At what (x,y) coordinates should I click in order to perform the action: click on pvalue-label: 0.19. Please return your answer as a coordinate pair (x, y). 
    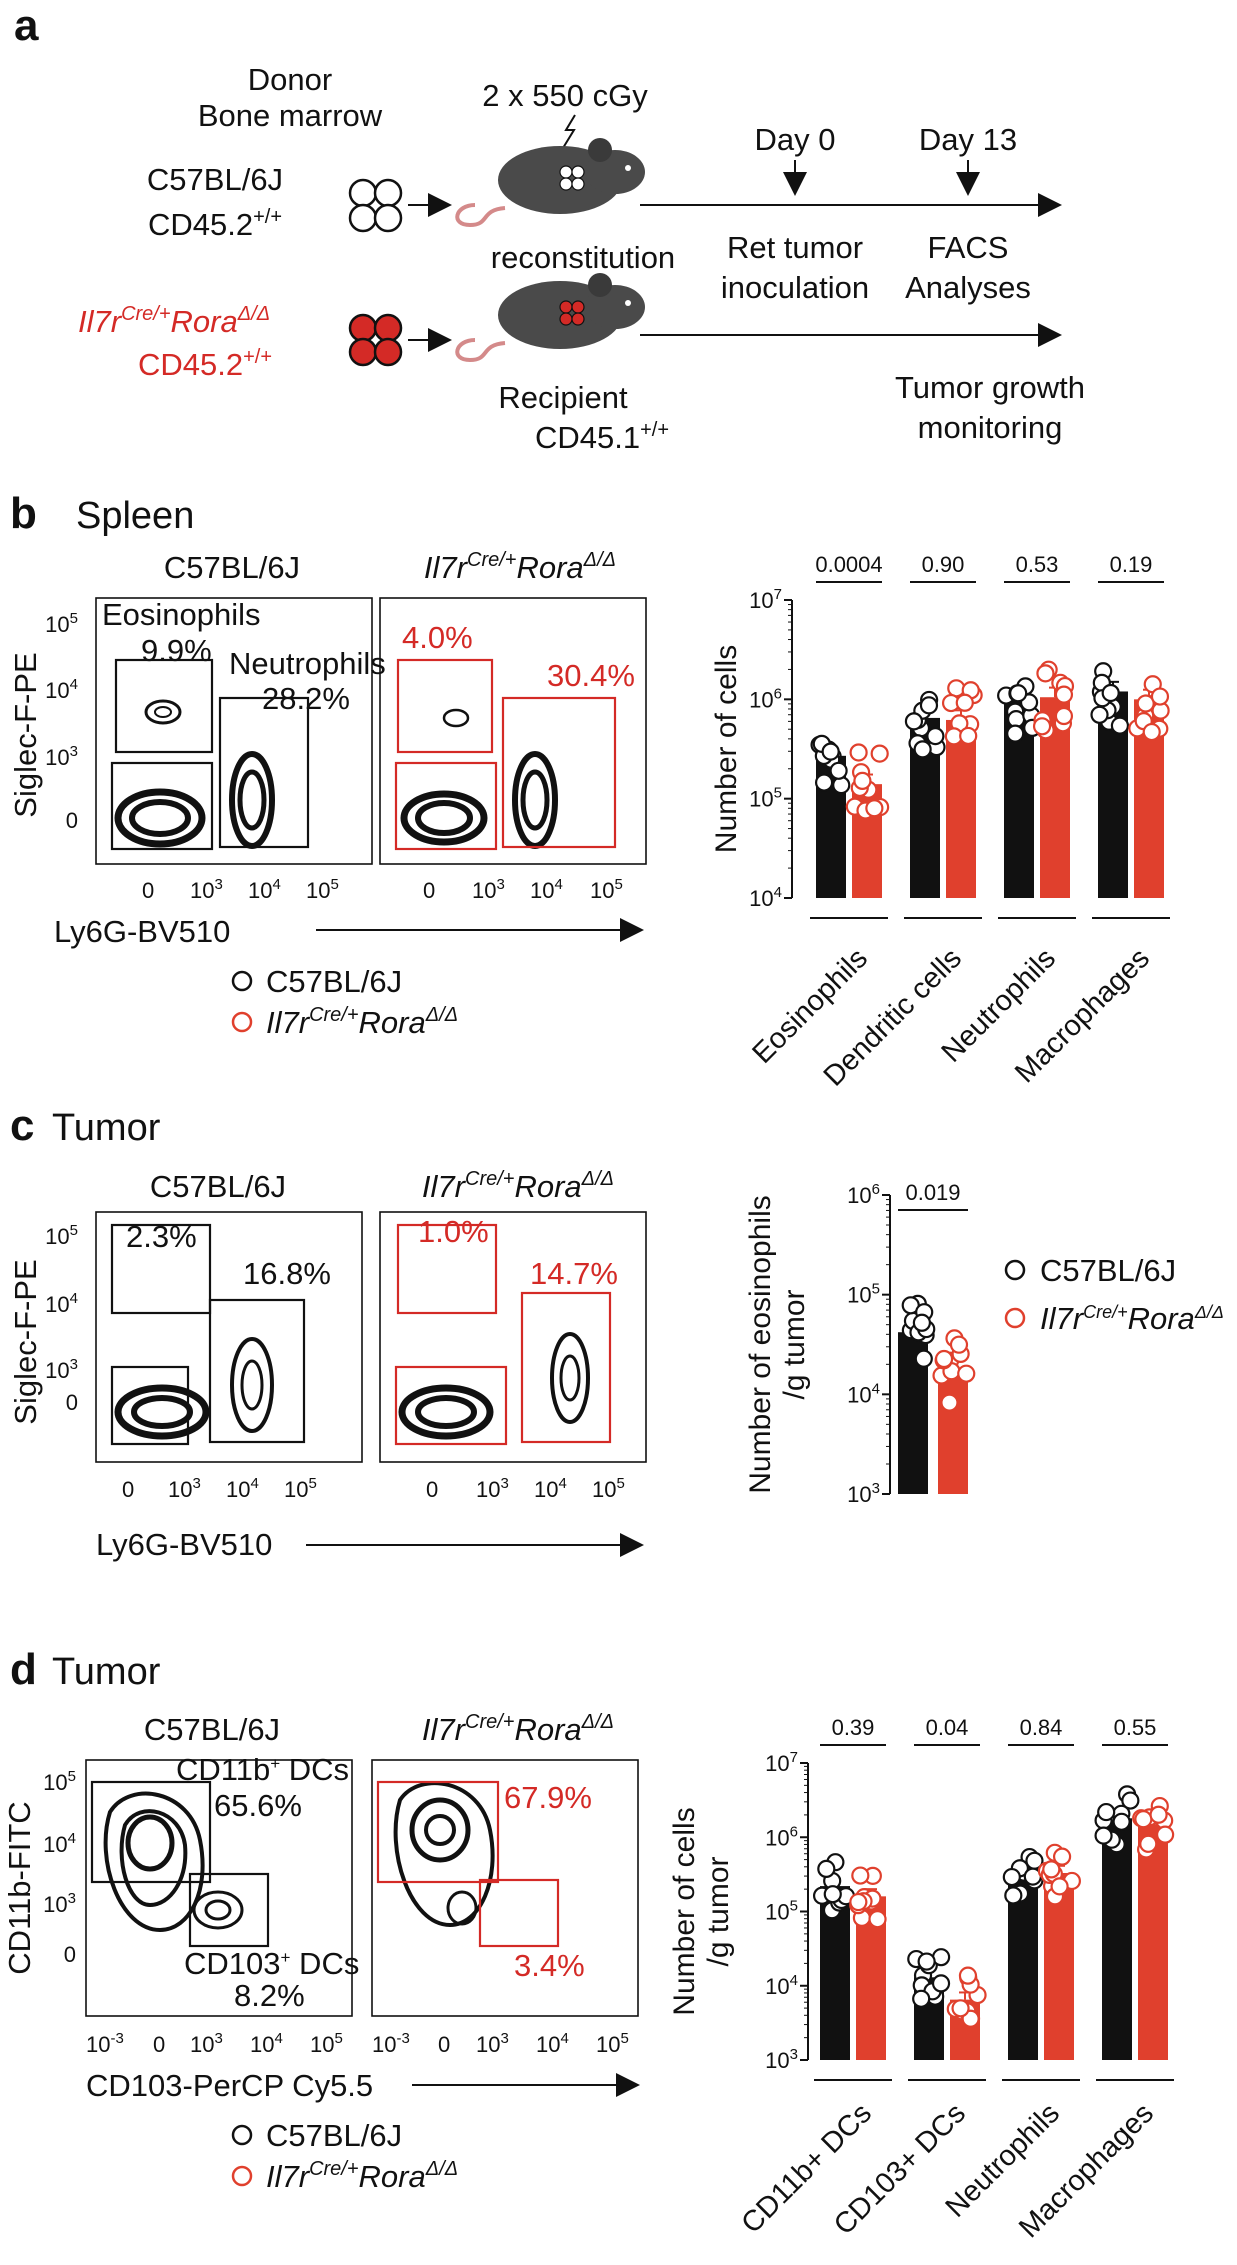
    Looking at the image, I should click on (1131, 564).